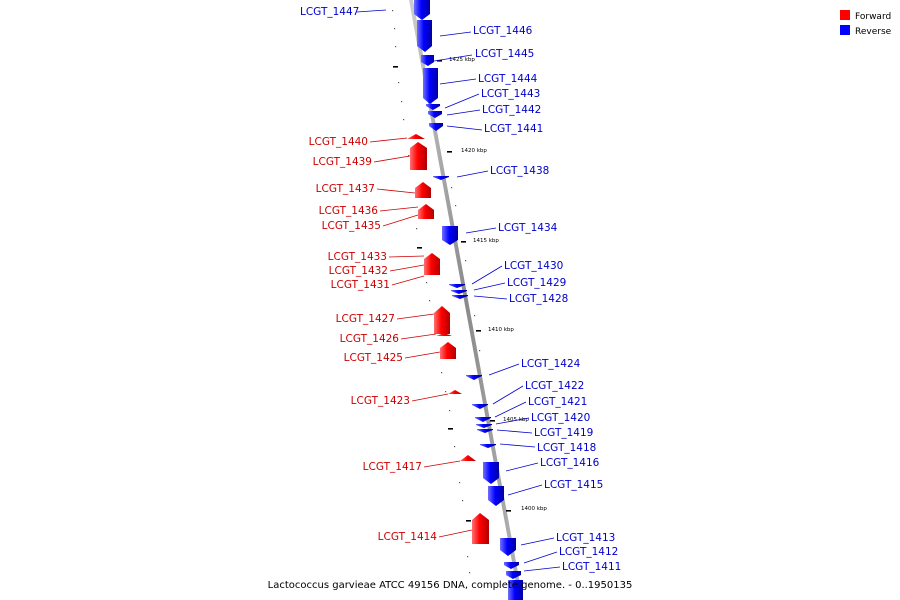 This screenshot has width=900, height=600. What do you see at coordinates (533, 266) in the screenshot?
I see `gene-label: LCGT_1430` at bounding box center [533, 266].